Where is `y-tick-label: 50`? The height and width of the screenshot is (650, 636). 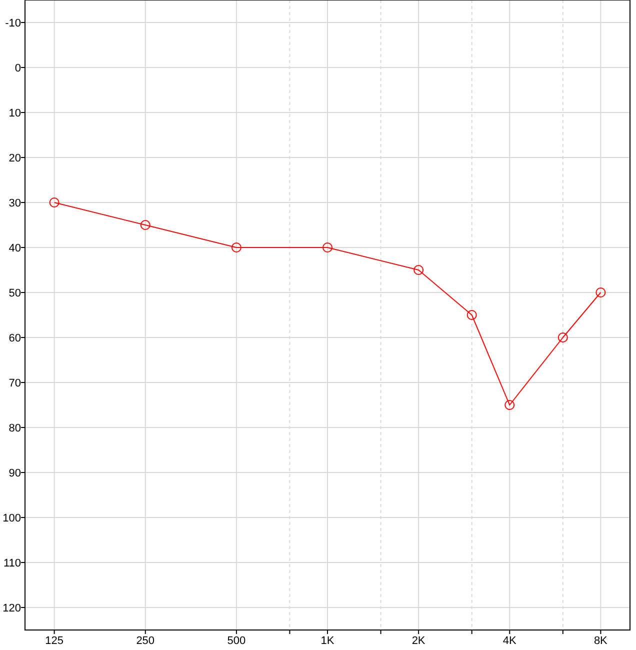 y-tick-label: 50 is located at coordinates (14, 294).